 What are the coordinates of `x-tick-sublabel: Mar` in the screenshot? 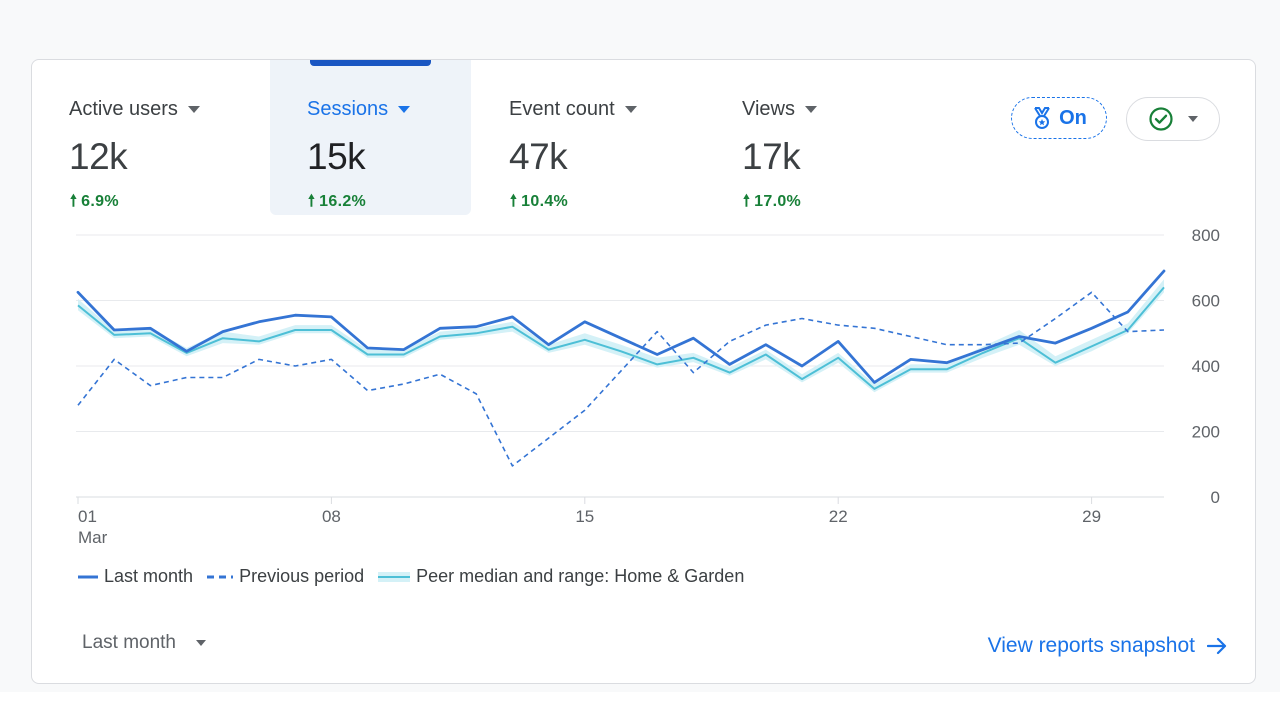 It's located at (93, 537).